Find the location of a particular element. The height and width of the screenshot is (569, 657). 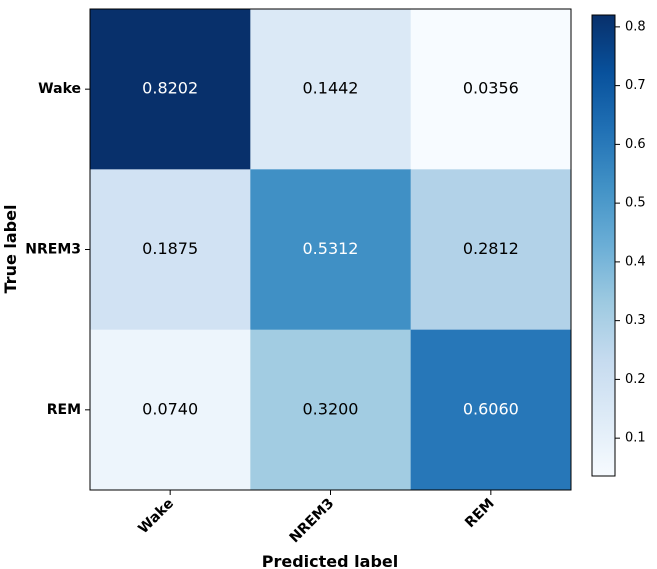

cell-value-label: 0.1442 is located at coordinates (331, 88).